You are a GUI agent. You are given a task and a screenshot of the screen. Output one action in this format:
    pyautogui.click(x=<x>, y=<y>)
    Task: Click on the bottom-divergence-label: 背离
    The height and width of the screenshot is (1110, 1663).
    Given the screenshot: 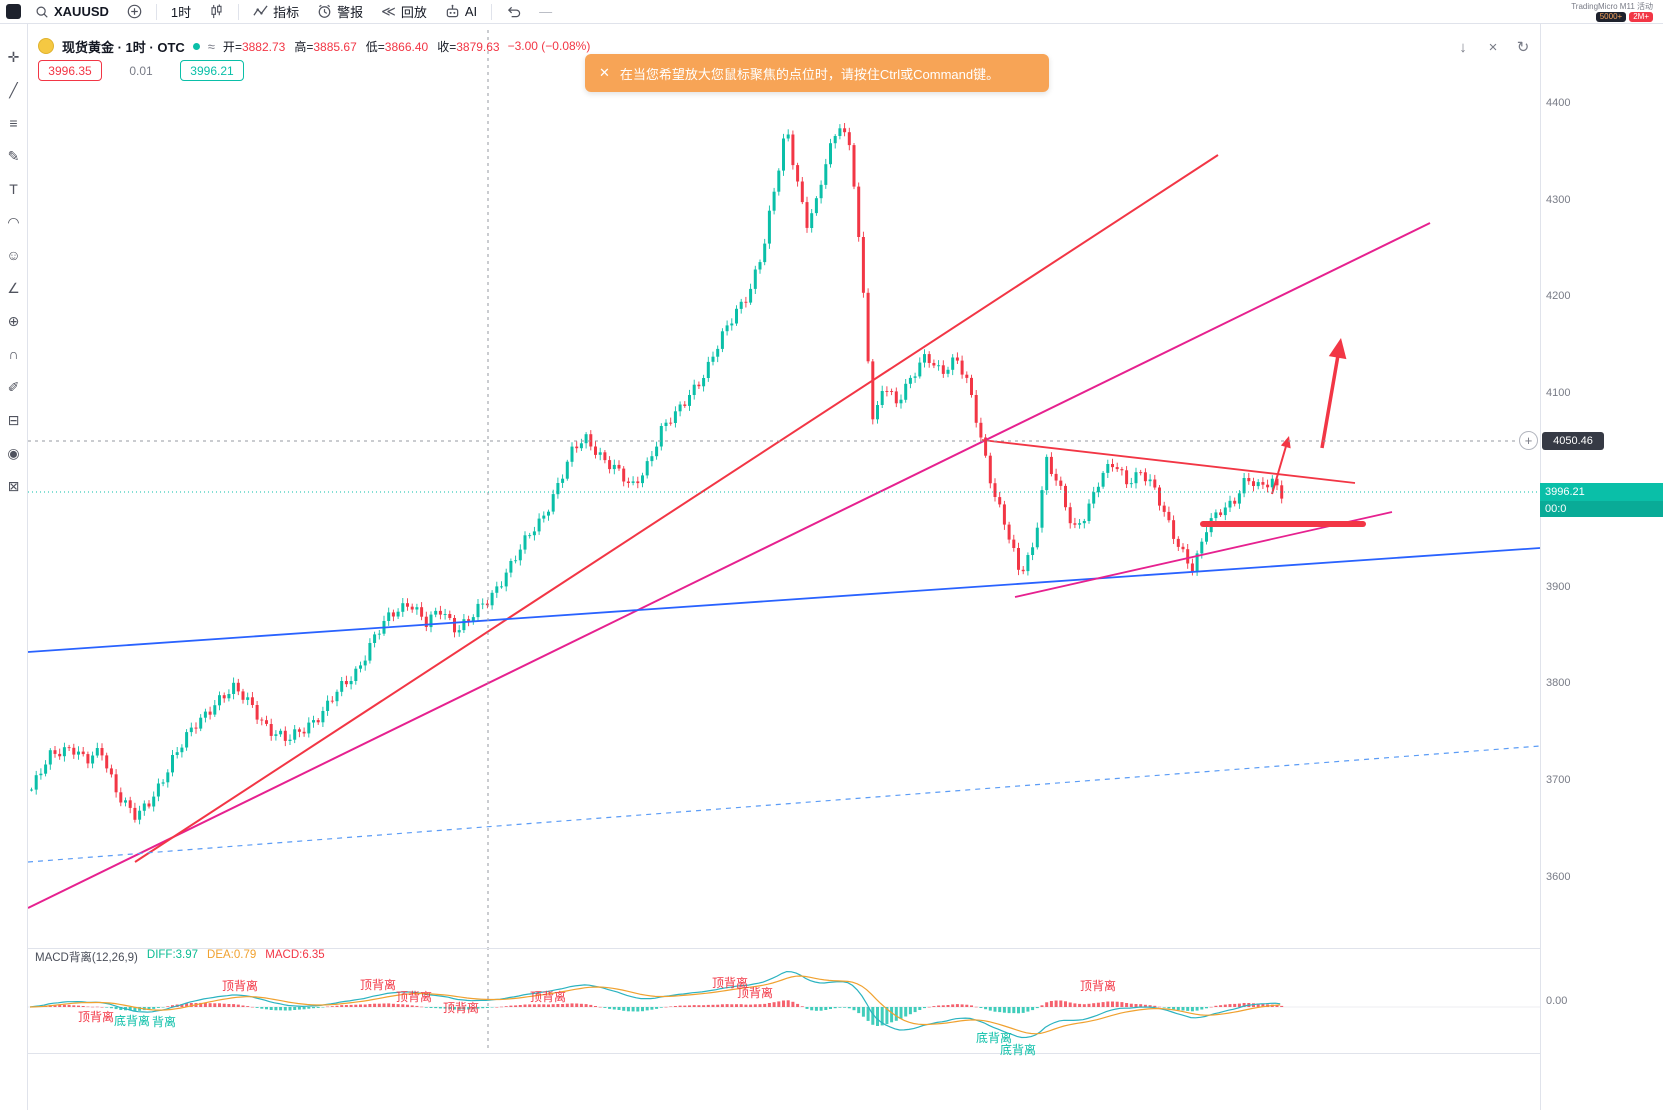 What is the action you would take?
    pyautogui.click(x=164, y=1022)
    